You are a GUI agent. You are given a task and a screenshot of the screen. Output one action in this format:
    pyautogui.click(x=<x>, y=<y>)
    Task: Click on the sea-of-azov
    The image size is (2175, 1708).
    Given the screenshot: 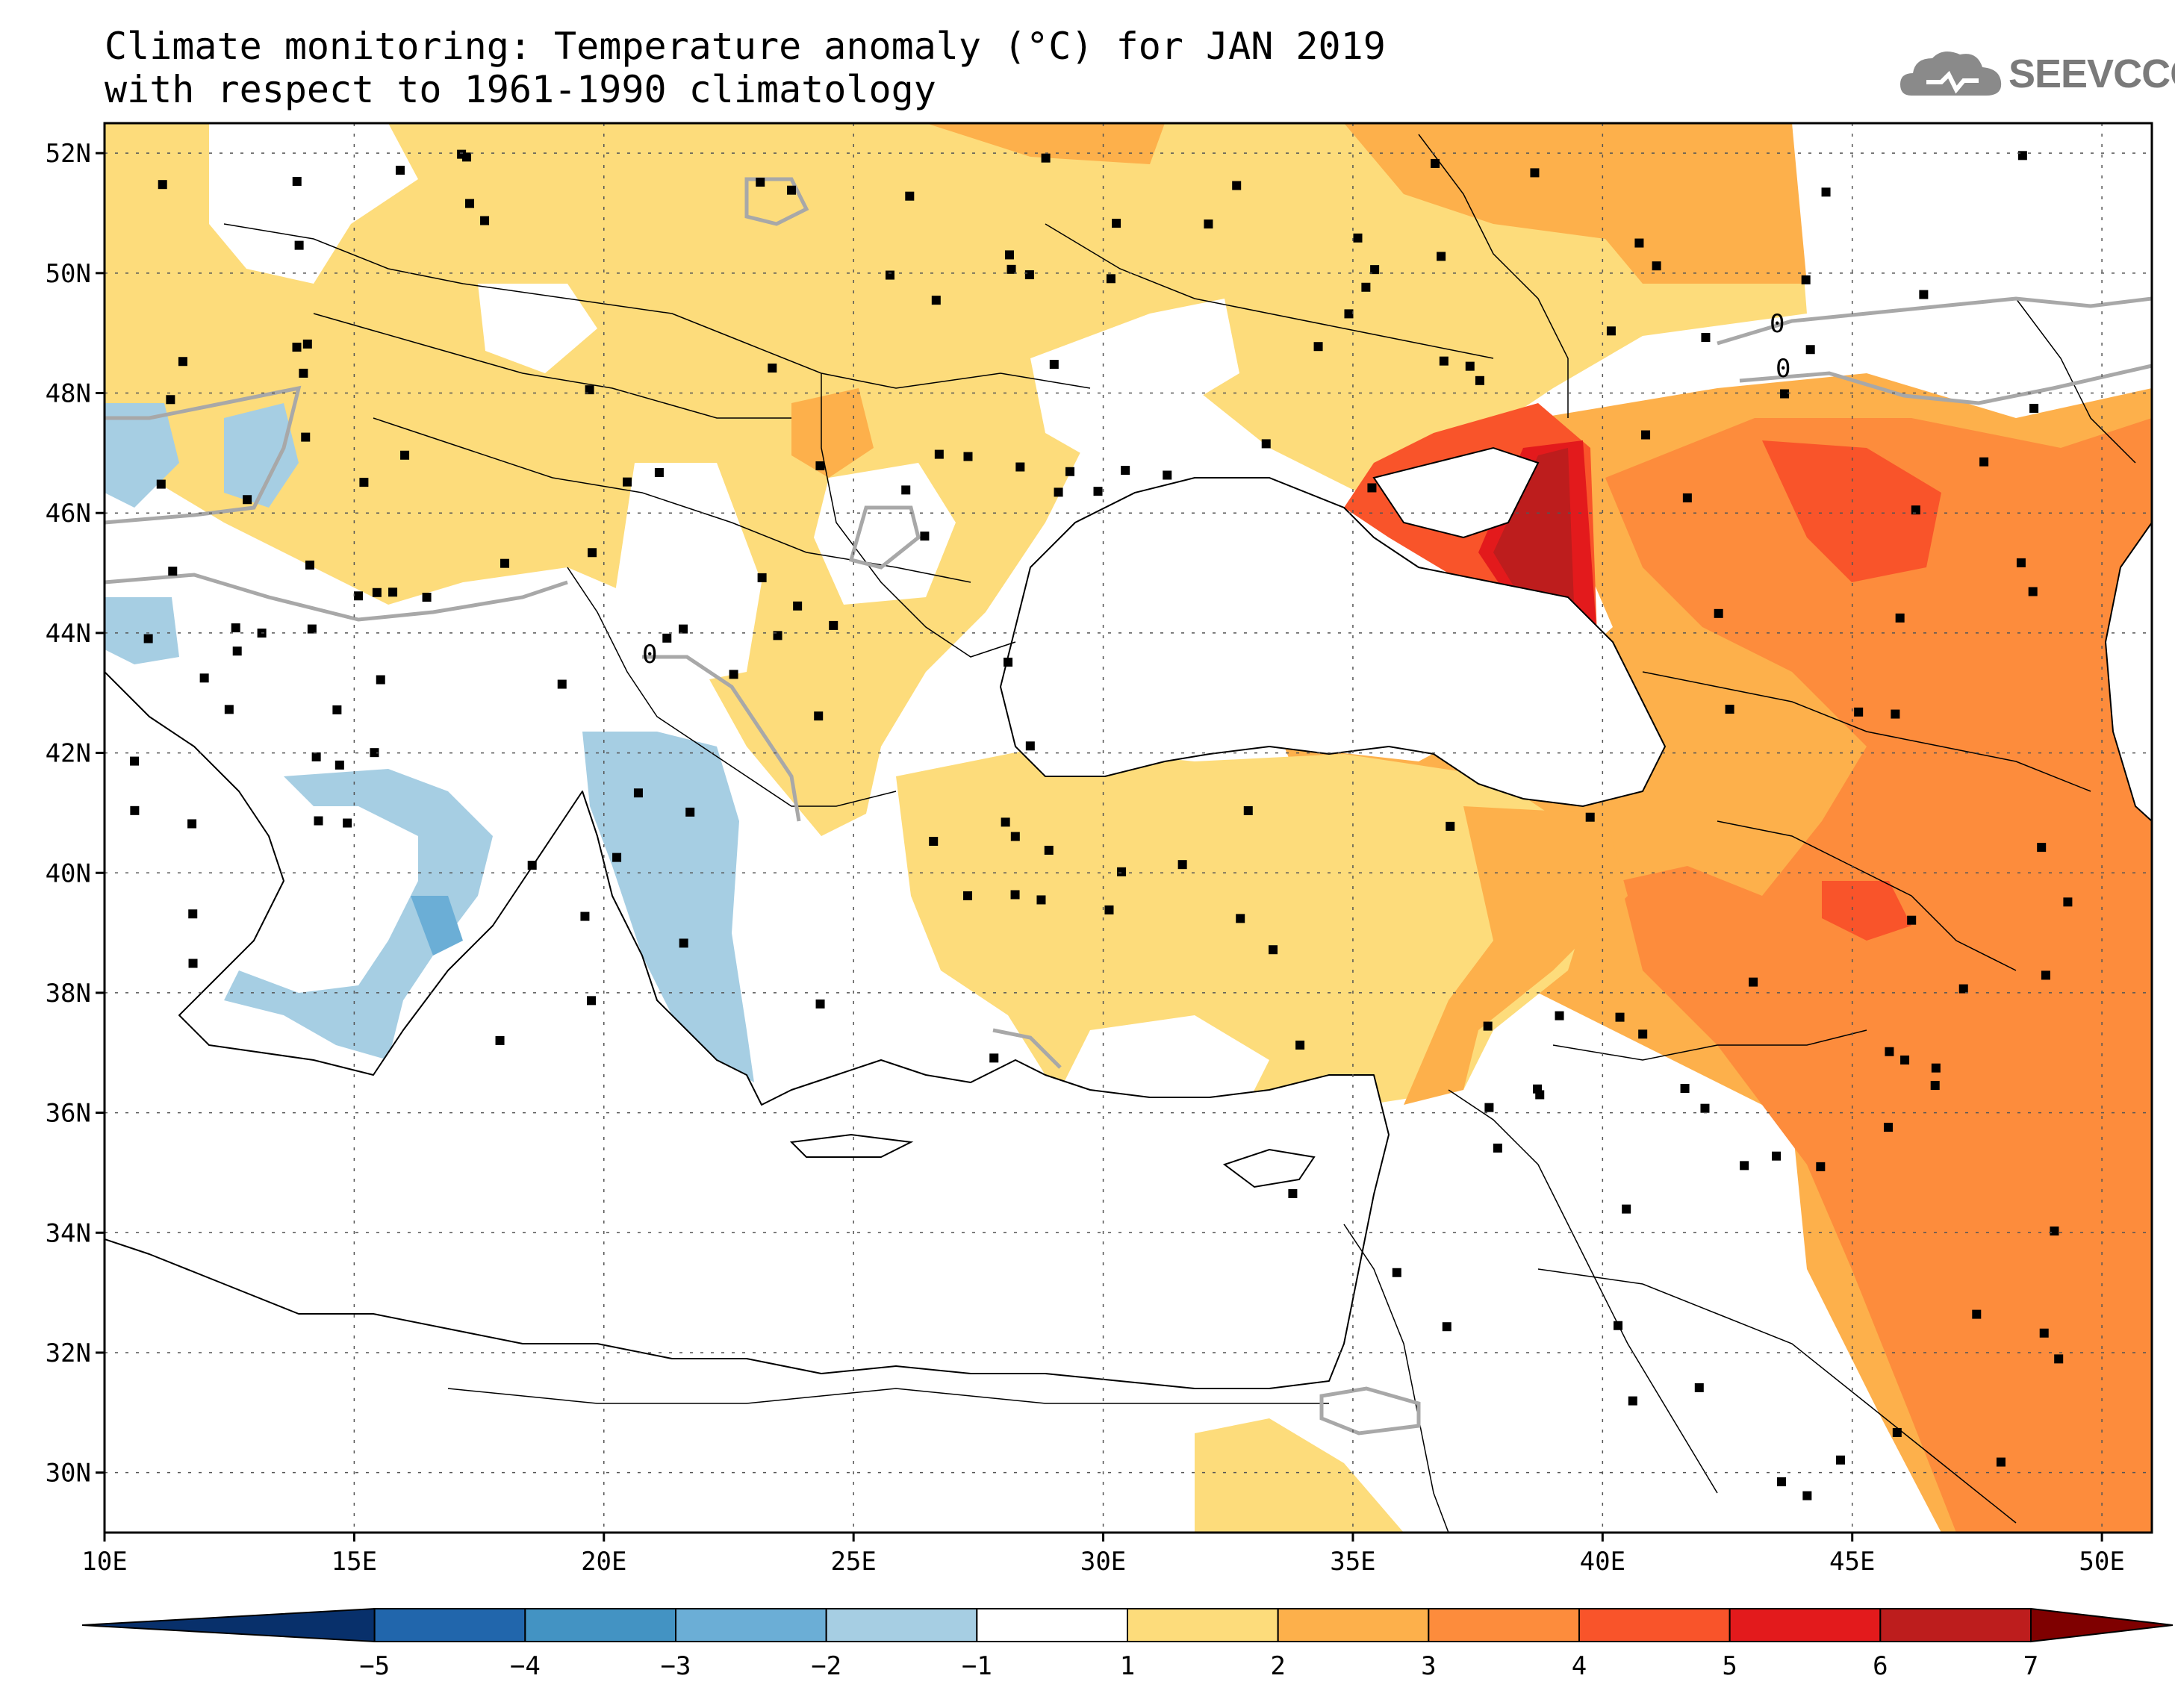 What is the action you would take?
    pyautogui.click(x=1456, y=492)
    